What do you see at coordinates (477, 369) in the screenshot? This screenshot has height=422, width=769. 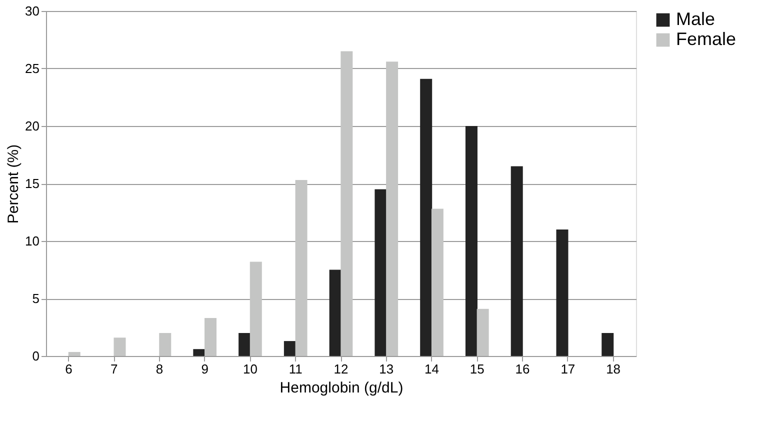 I see `x-tick-label: 15` at bounding box center [477, 369].